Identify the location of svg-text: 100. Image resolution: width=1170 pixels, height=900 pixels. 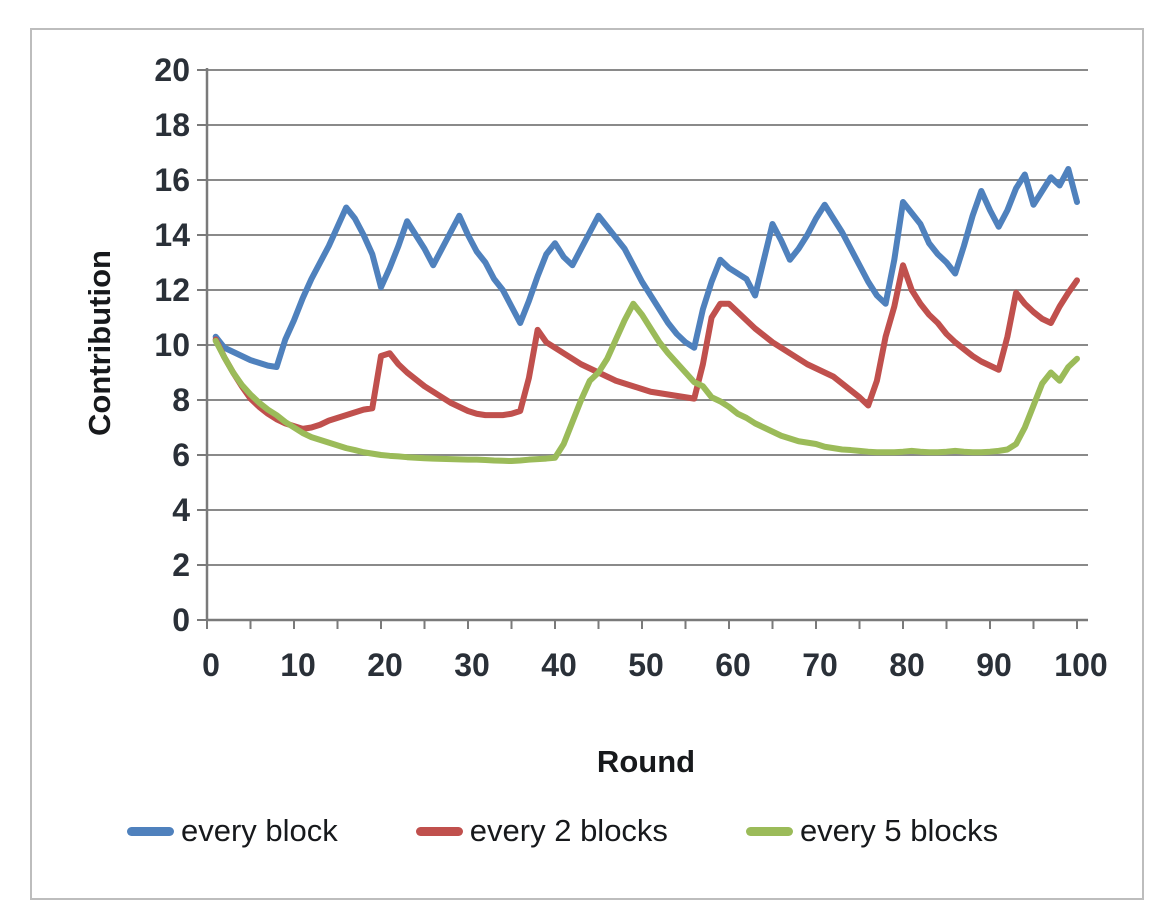
(1080, 665).